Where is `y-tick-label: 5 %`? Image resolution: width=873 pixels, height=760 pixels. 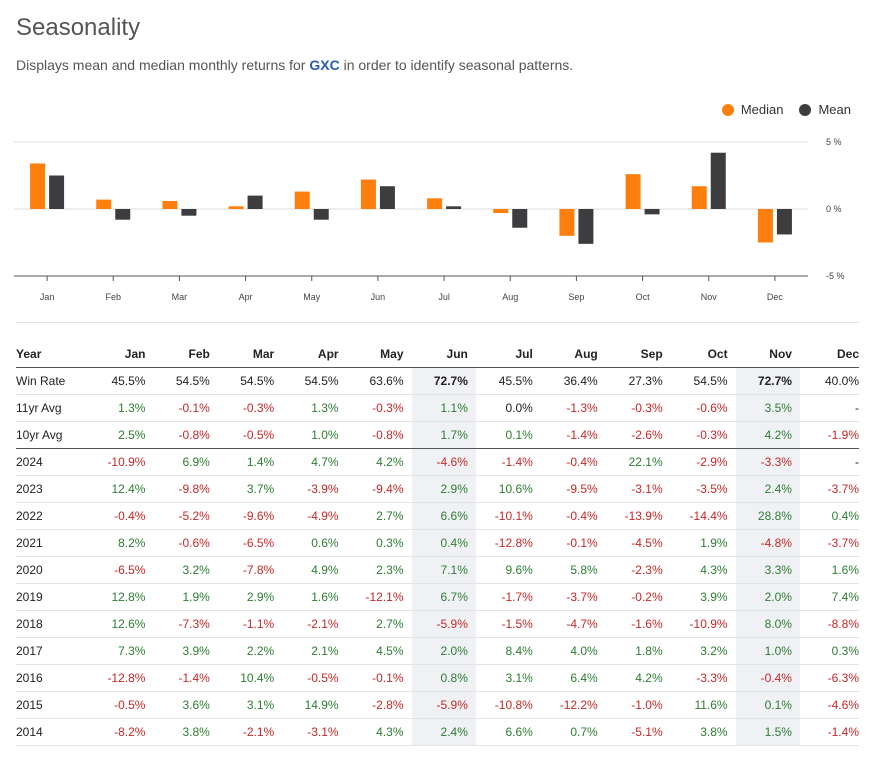 y-tick-label: 5 % is located at coordinates (834, 142).